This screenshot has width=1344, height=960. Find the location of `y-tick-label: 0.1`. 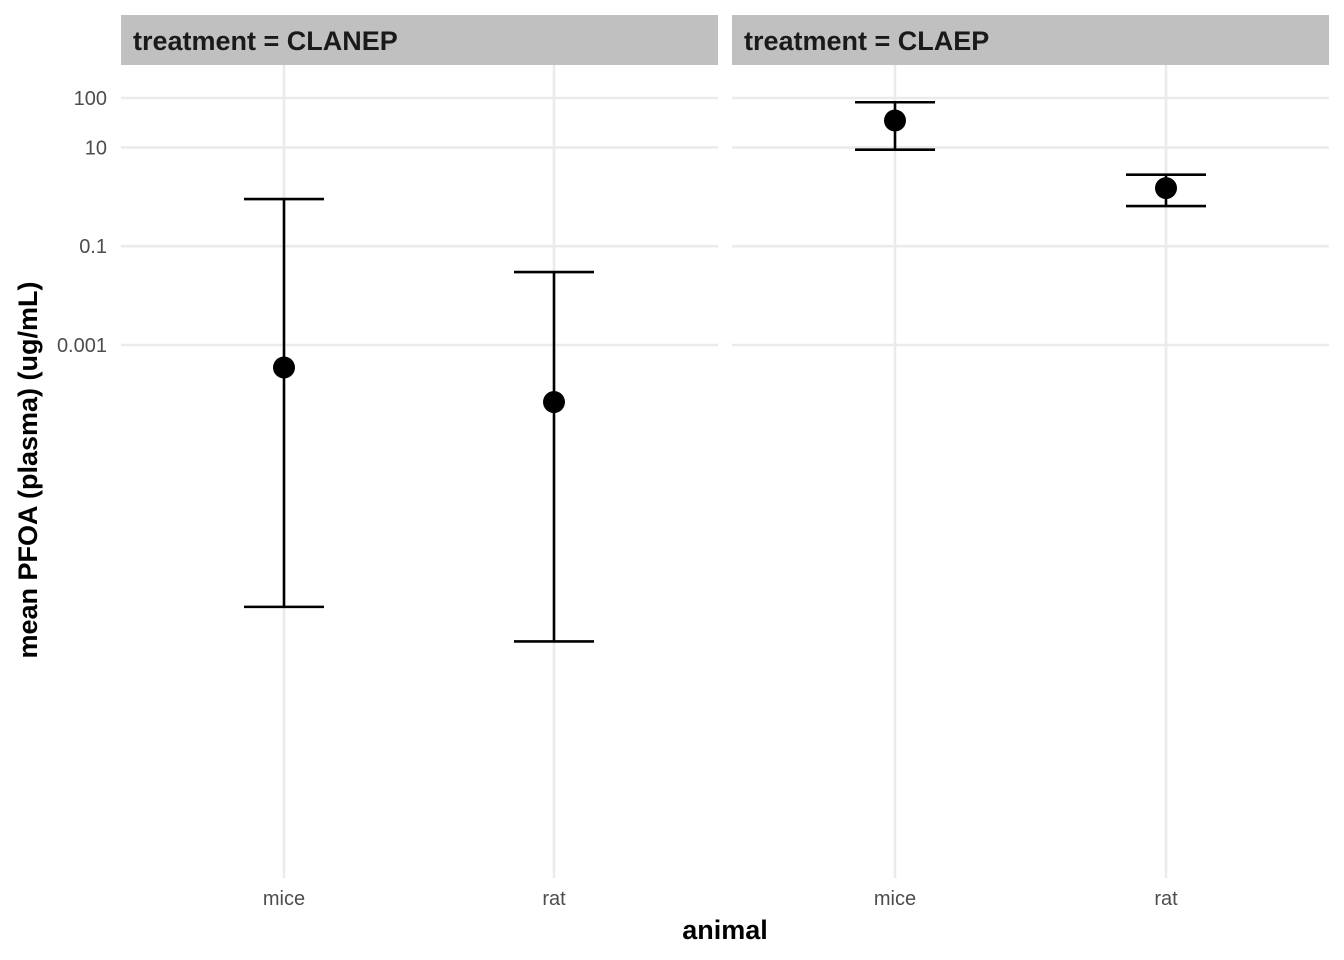

y-tick-label: 0.1 is located at coordinates (93, 247).